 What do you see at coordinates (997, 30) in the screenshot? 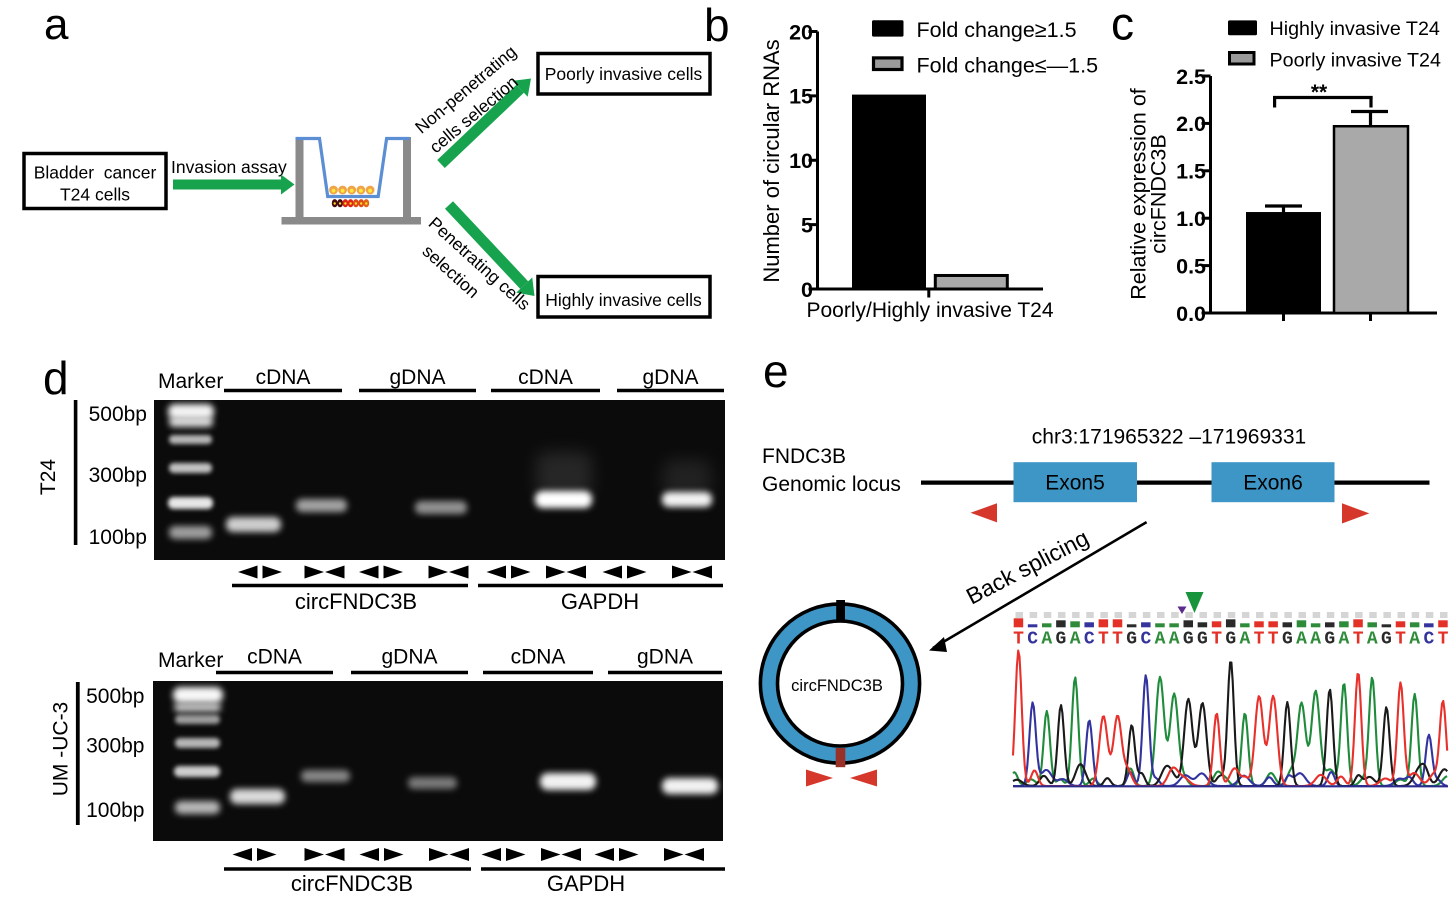
I see `svg-text: Fold change≥1.5` at bounding box center [997, 30].